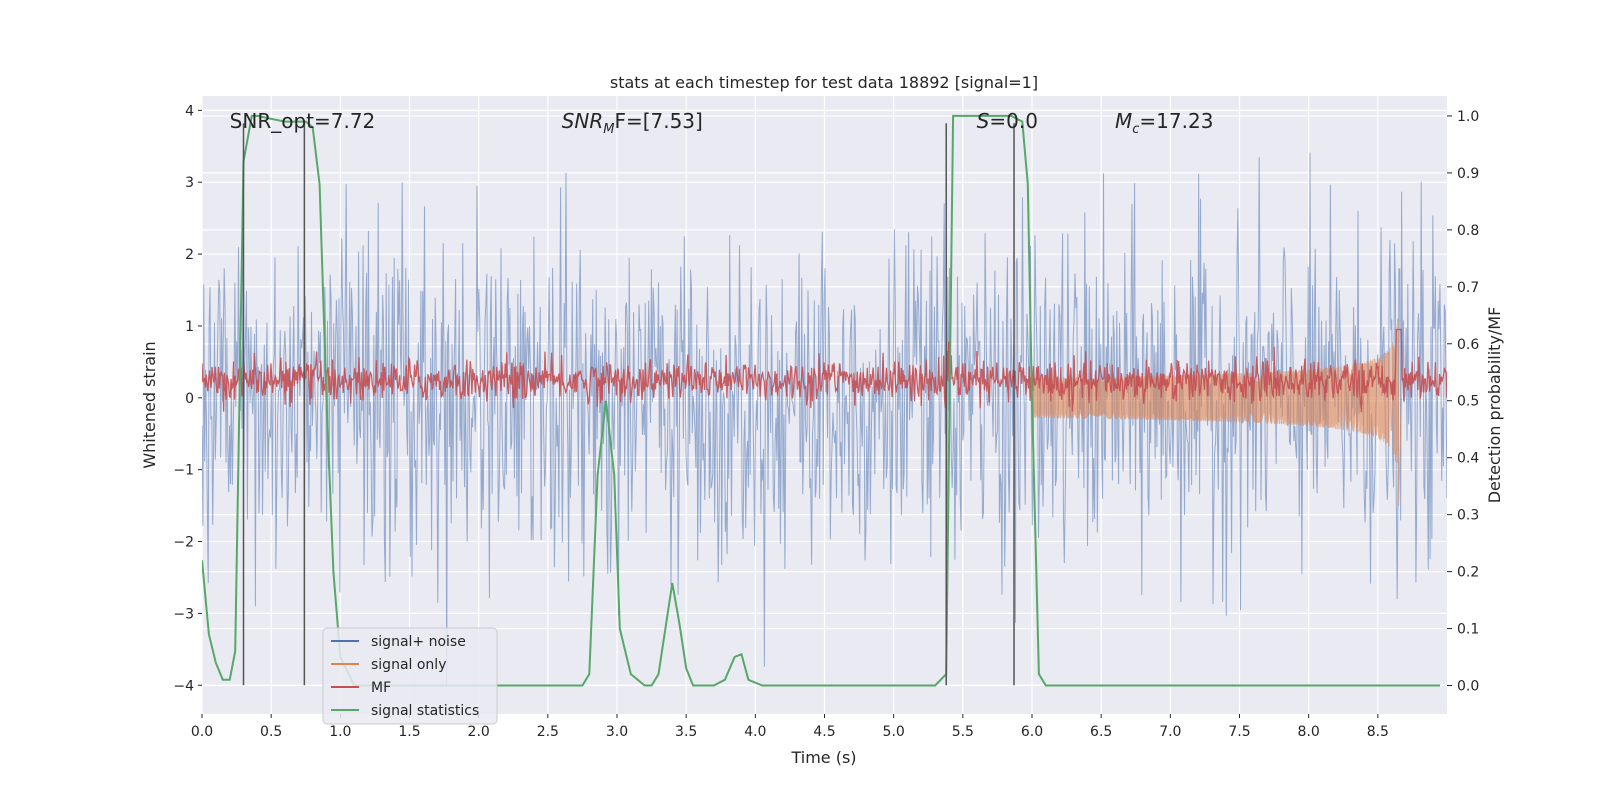 The width and height of the screenshot is (1600, 800). I want to click on x-tick-label: 3.5, so click(686, 732).